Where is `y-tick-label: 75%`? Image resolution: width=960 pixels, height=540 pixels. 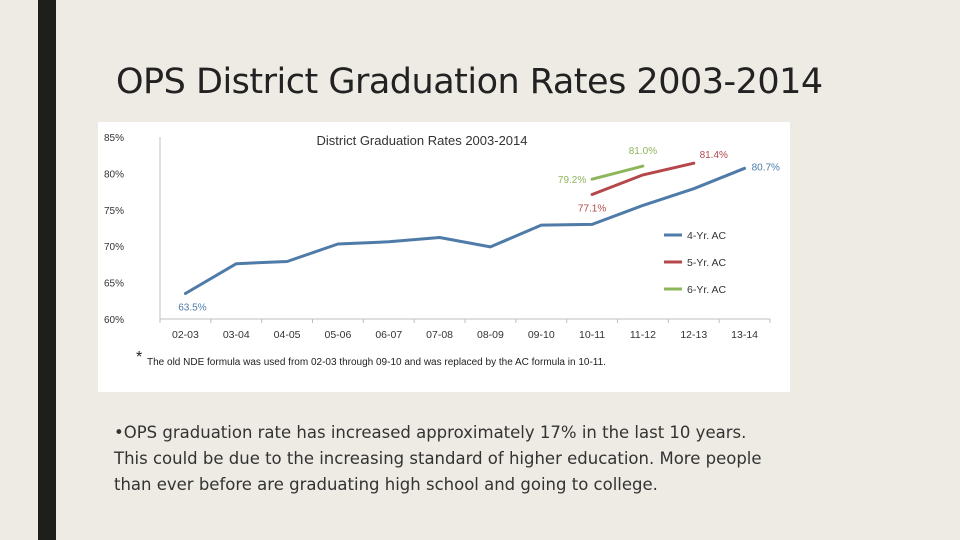
y-tick-label: 75% is located at coordinates (114, 211).